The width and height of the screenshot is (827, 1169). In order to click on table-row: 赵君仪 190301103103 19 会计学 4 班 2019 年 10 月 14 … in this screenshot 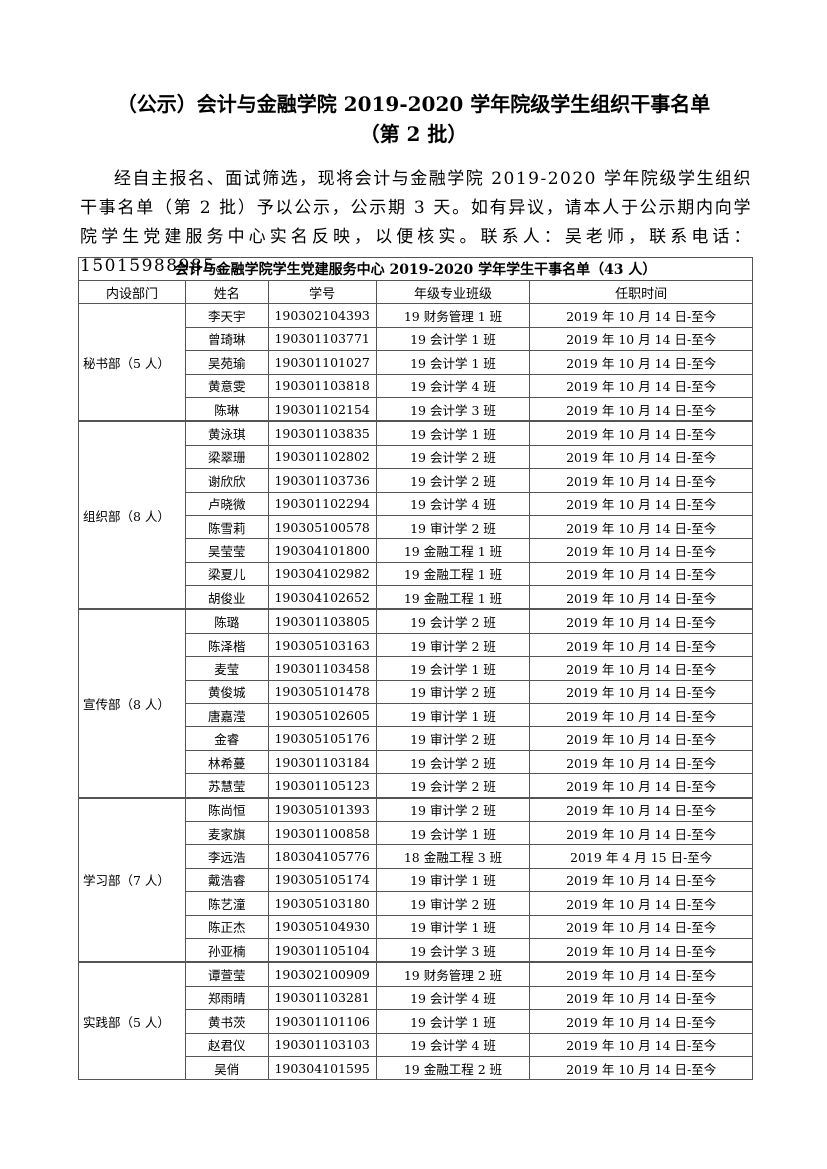, I will do `click(416, 1044)`.